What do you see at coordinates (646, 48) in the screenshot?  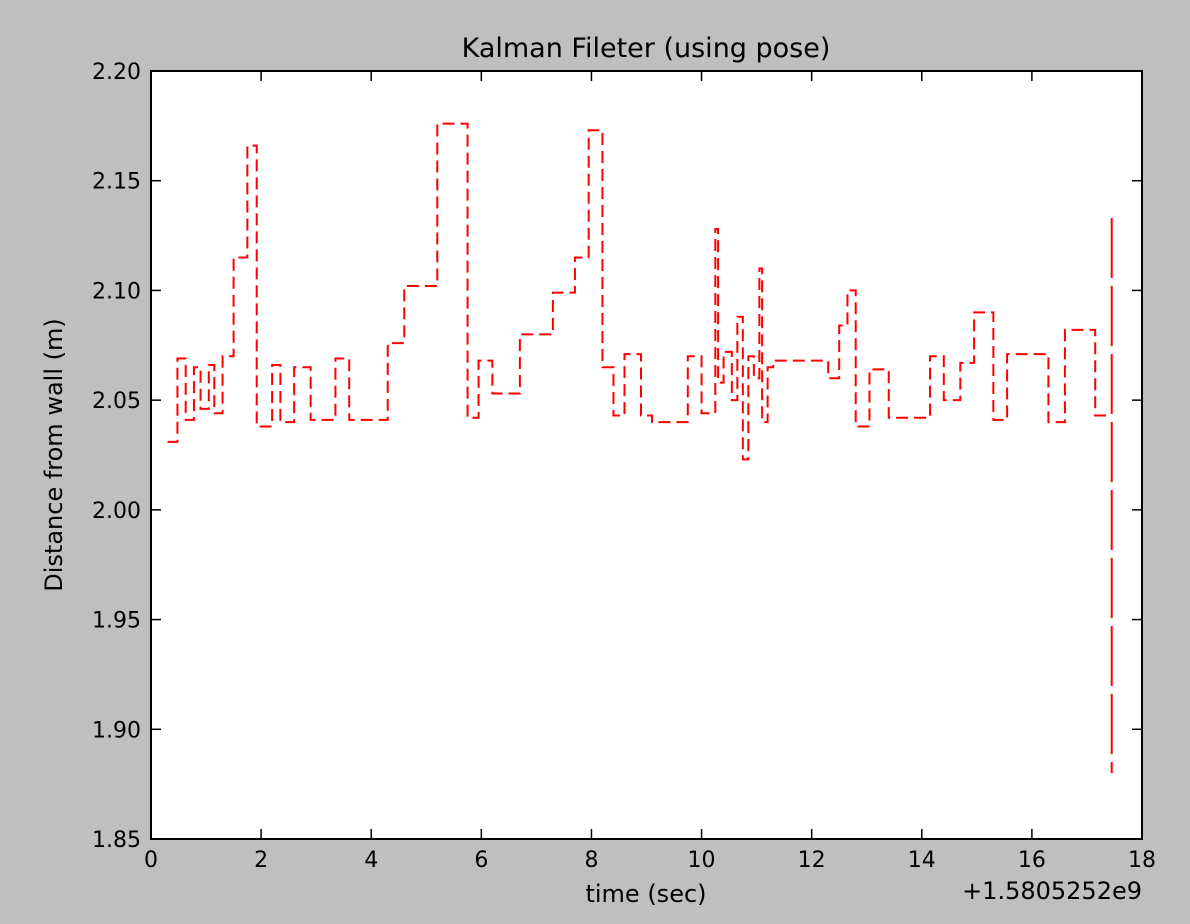 I see `chart-title: Kalman Fileter (using pose)` at bounding box center [646, 48].